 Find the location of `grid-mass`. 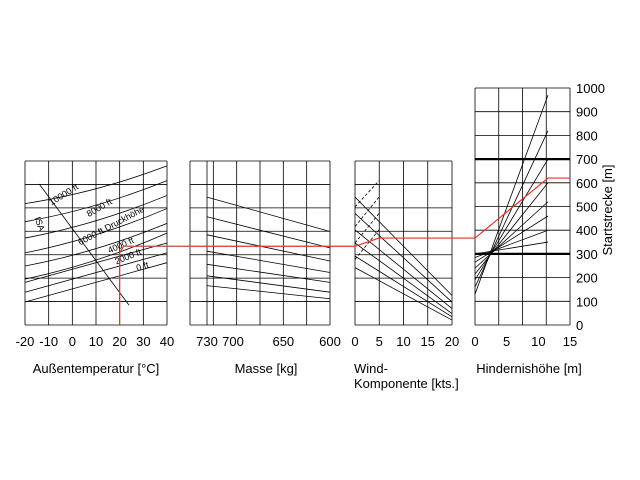

grid-mass is located at coordinates (260, 243).